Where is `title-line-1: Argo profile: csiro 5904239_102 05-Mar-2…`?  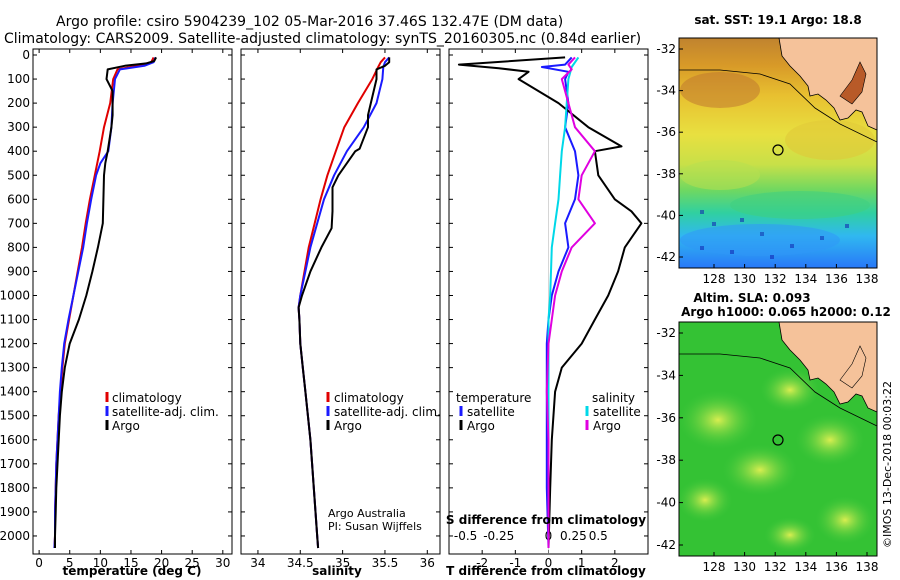 title-line-1: Argo profile: csiro 5904239_102 05-Mar-2… is located at coordinates (309, 22).